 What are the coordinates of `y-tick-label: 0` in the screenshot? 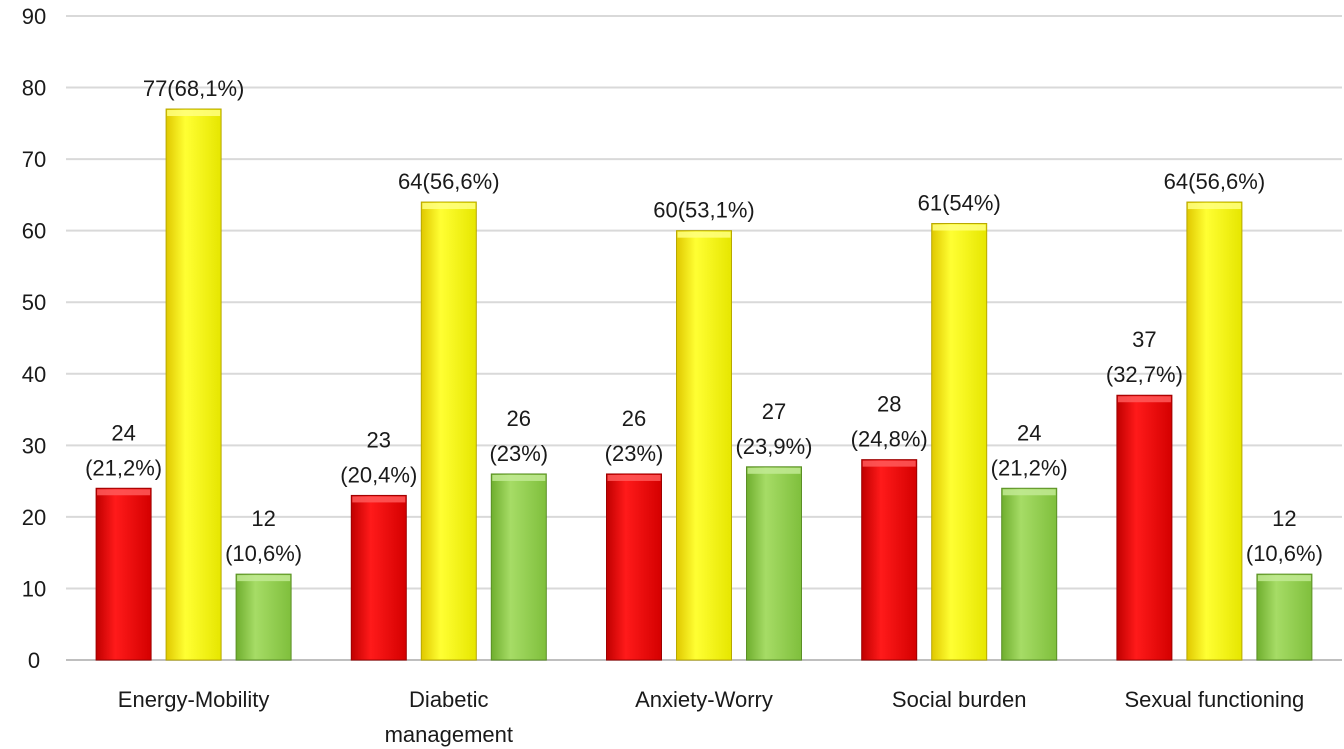 It's located at (34, 660).